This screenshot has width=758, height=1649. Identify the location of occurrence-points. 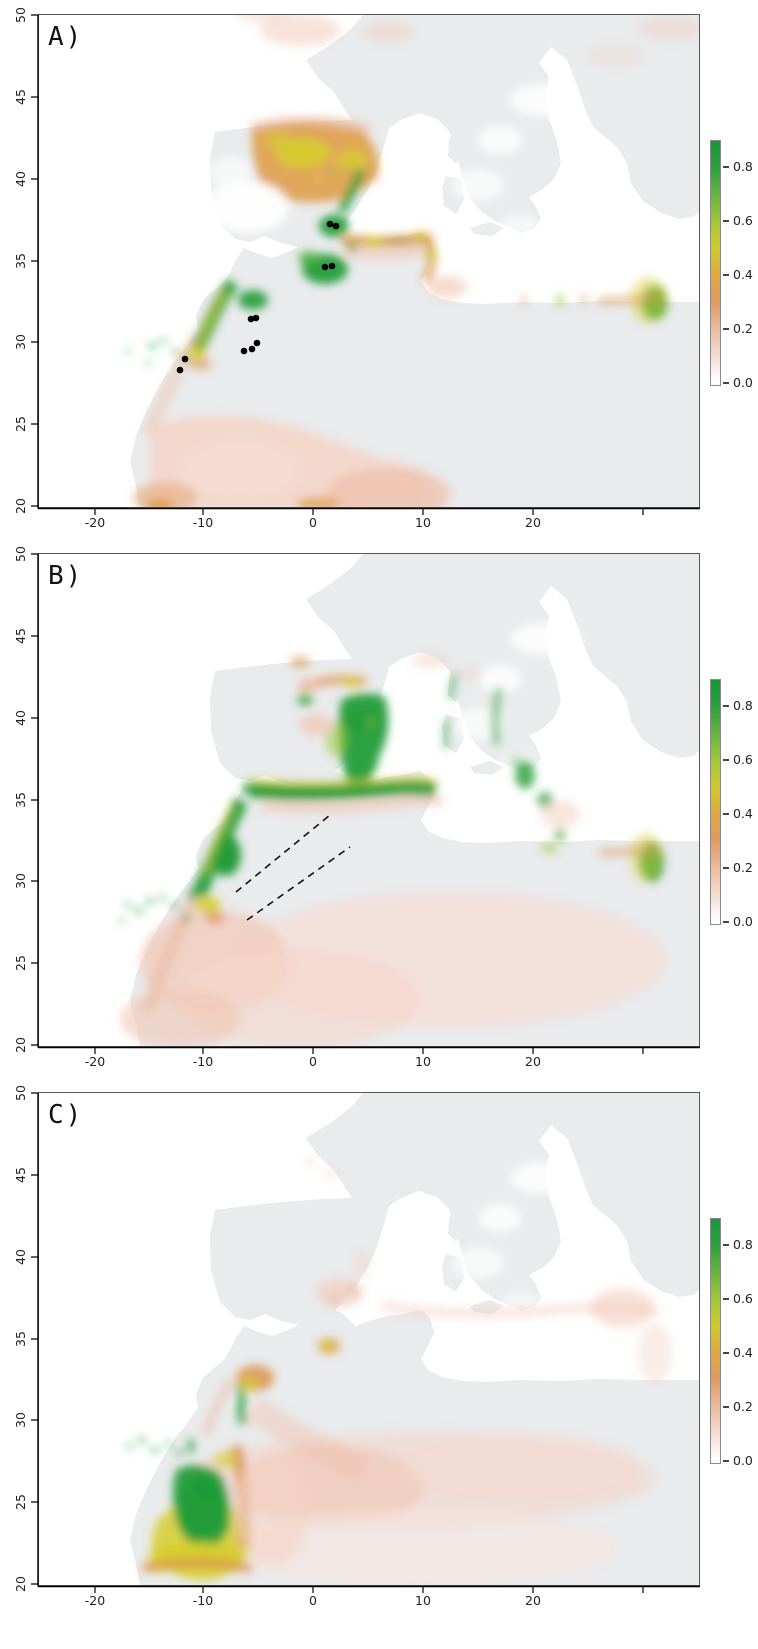
(258, 297).